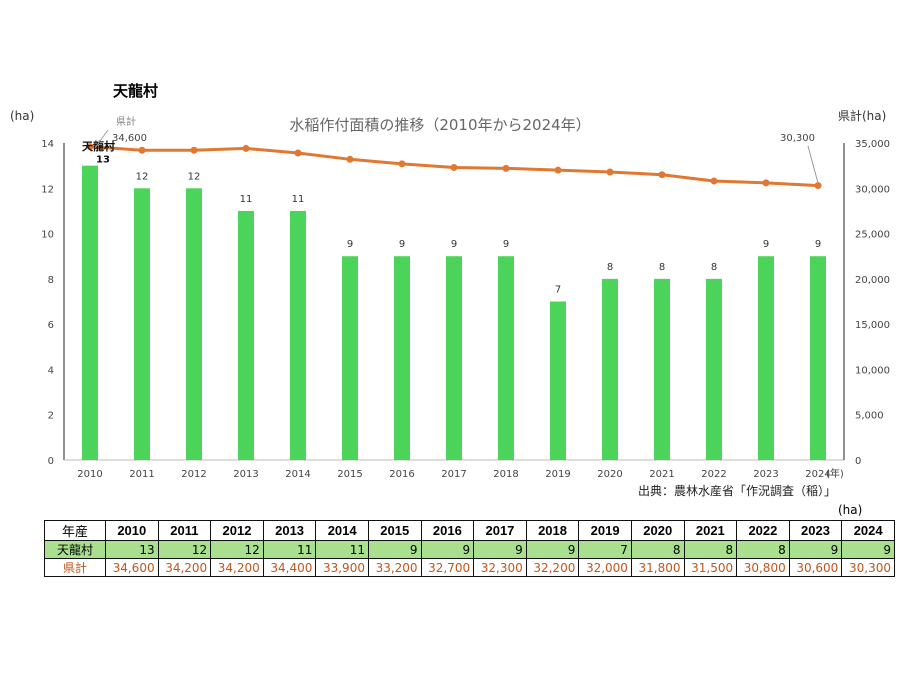 This screenshot has width=920, height=690. I want to click on line-series-tag: 県計, so click(126, 121).